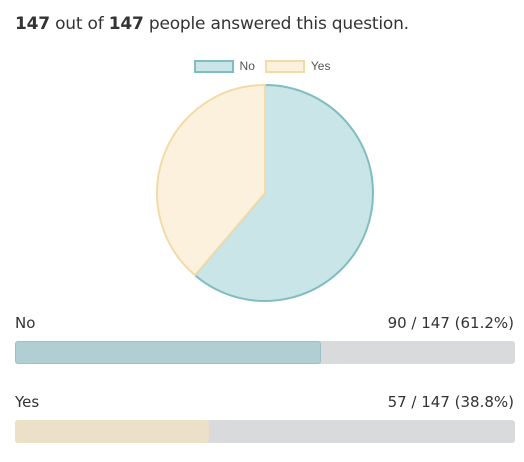 Image resolution: width=524 pixels, height=462 pixels. Describe the element at coordinates (32, 24) in the screenshot. I see `answered-count: 147` at that location.